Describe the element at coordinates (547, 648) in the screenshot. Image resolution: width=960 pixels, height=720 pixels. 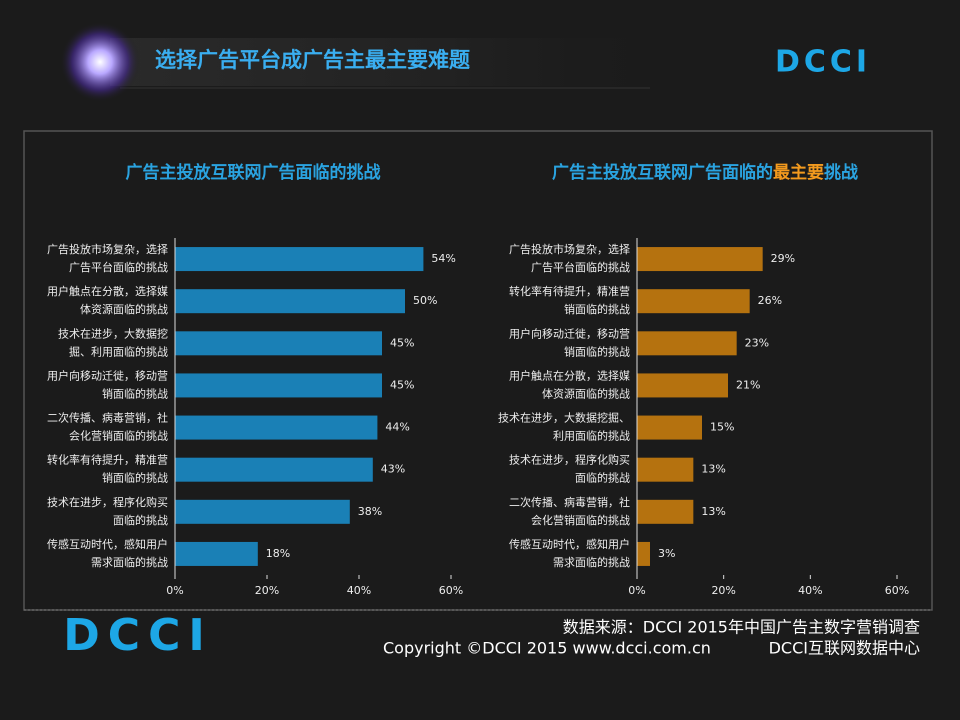
I see `footer-copyright: Copyright ©DCCI 2015 www.dcci.com.cn` at that location.